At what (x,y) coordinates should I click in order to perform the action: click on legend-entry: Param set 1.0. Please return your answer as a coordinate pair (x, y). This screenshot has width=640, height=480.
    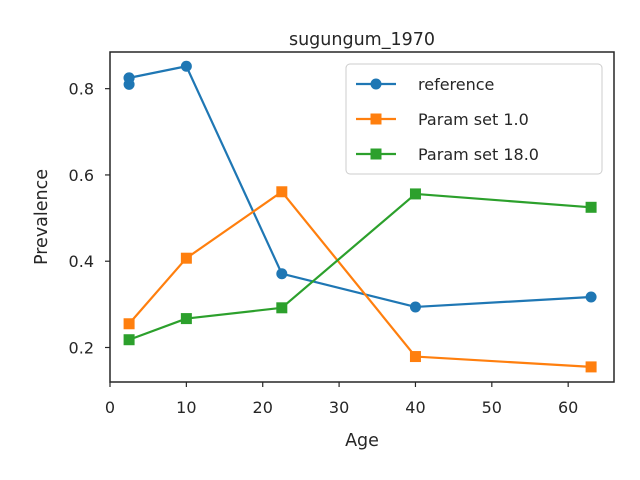
    Looking at the image, I should click on (442, 119).